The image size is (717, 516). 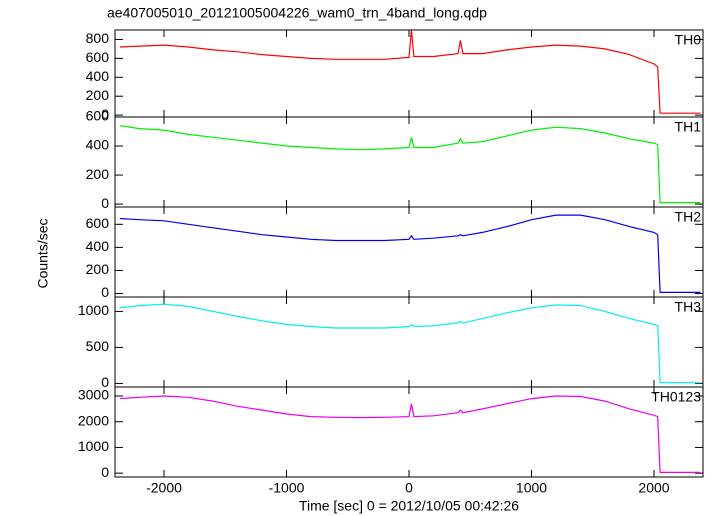 What do you see at coordinates (98, 346) in the screenshot?
I see `y-tick-label: 500` at bounding box center [98, 346].